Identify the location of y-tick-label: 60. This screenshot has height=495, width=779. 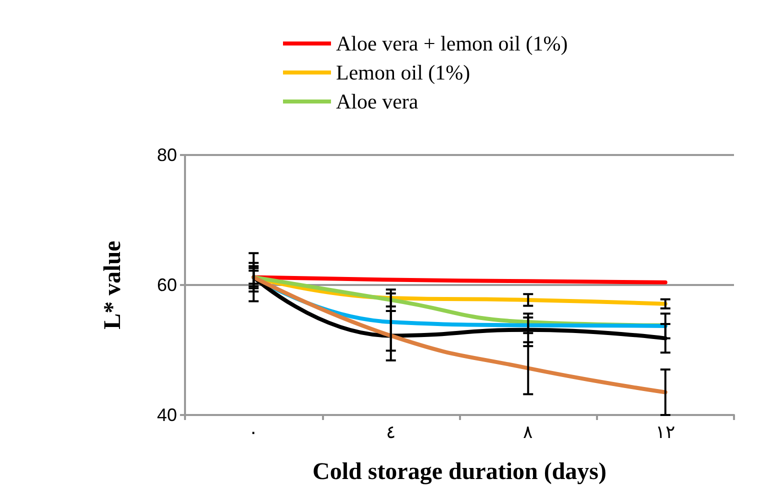
(166, 285).